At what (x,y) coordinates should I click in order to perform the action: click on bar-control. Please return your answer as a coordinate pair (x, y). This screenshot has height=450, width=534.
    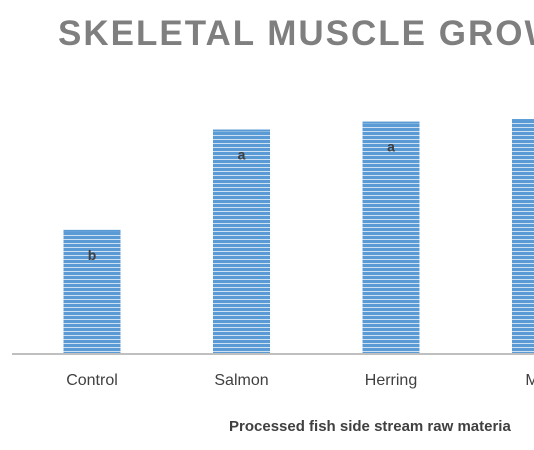
    Looking at the image, I should click on (92, 291).